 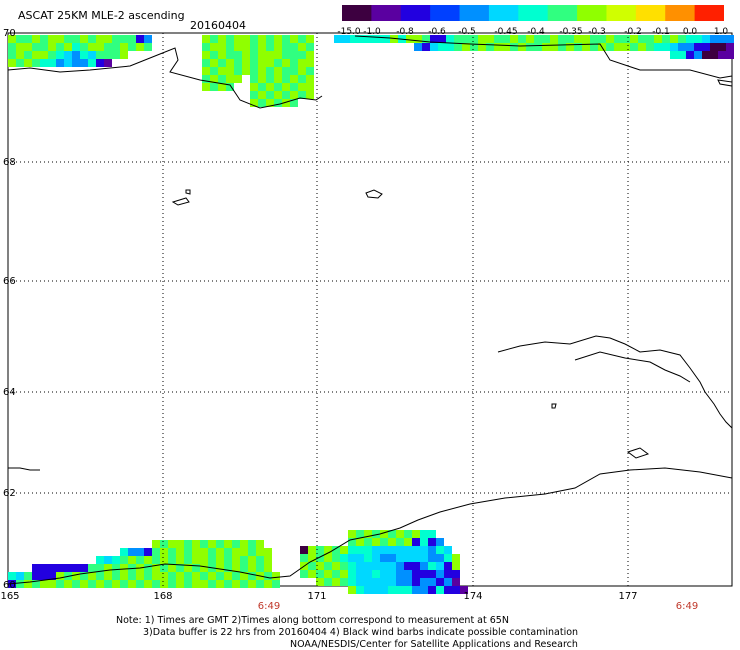 What do you see at coordinates (661, 32) in the screenshot?
I see `colorbar-tick-label: -0.1` at bounding box center [661, 32].